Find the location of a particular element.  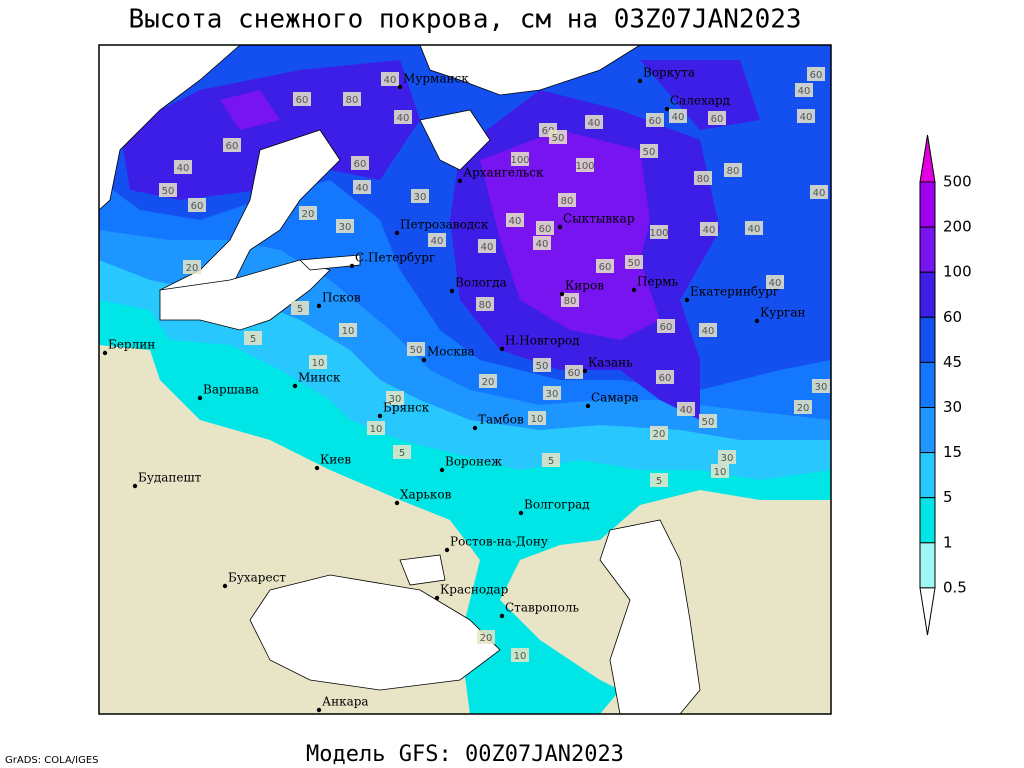

colorbar-label: 0.5 is located at coordinates (955, 587).